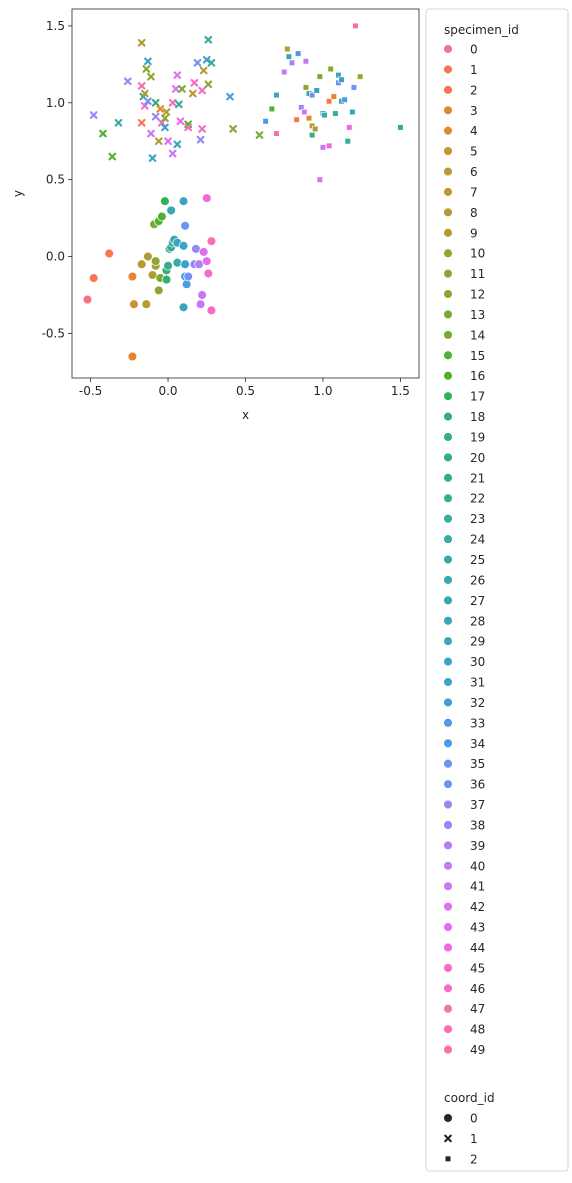 The width and height of the screenshot is (572, 1183). Describe the element at coordinates (477, 662) in the screenshot. I see `legend-label: 30` at that location.